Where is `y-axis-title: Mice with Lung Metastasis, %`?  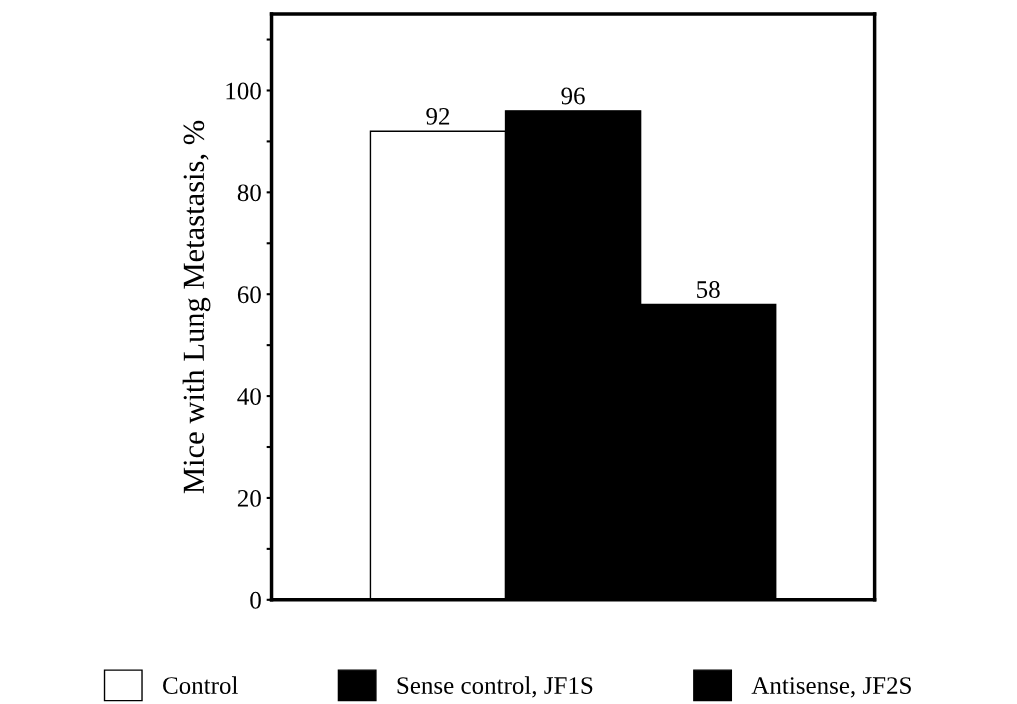 y-axis-title: Mice with Lung Metastasis, % is located at coordinates (196, 307).